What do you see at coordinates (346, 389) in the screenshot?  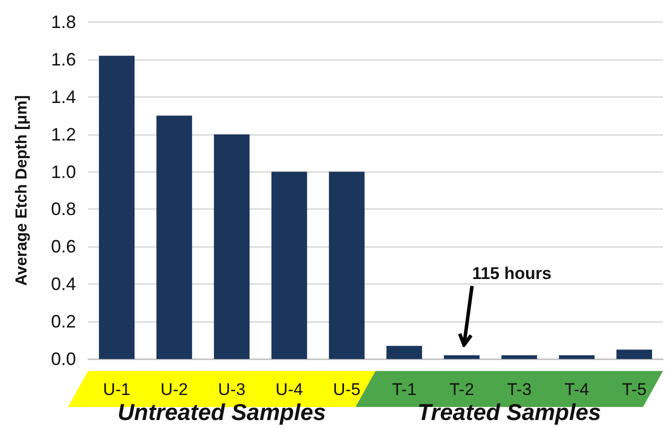 I see `x-tick-label: U-5` at bounding box center [346, 389].